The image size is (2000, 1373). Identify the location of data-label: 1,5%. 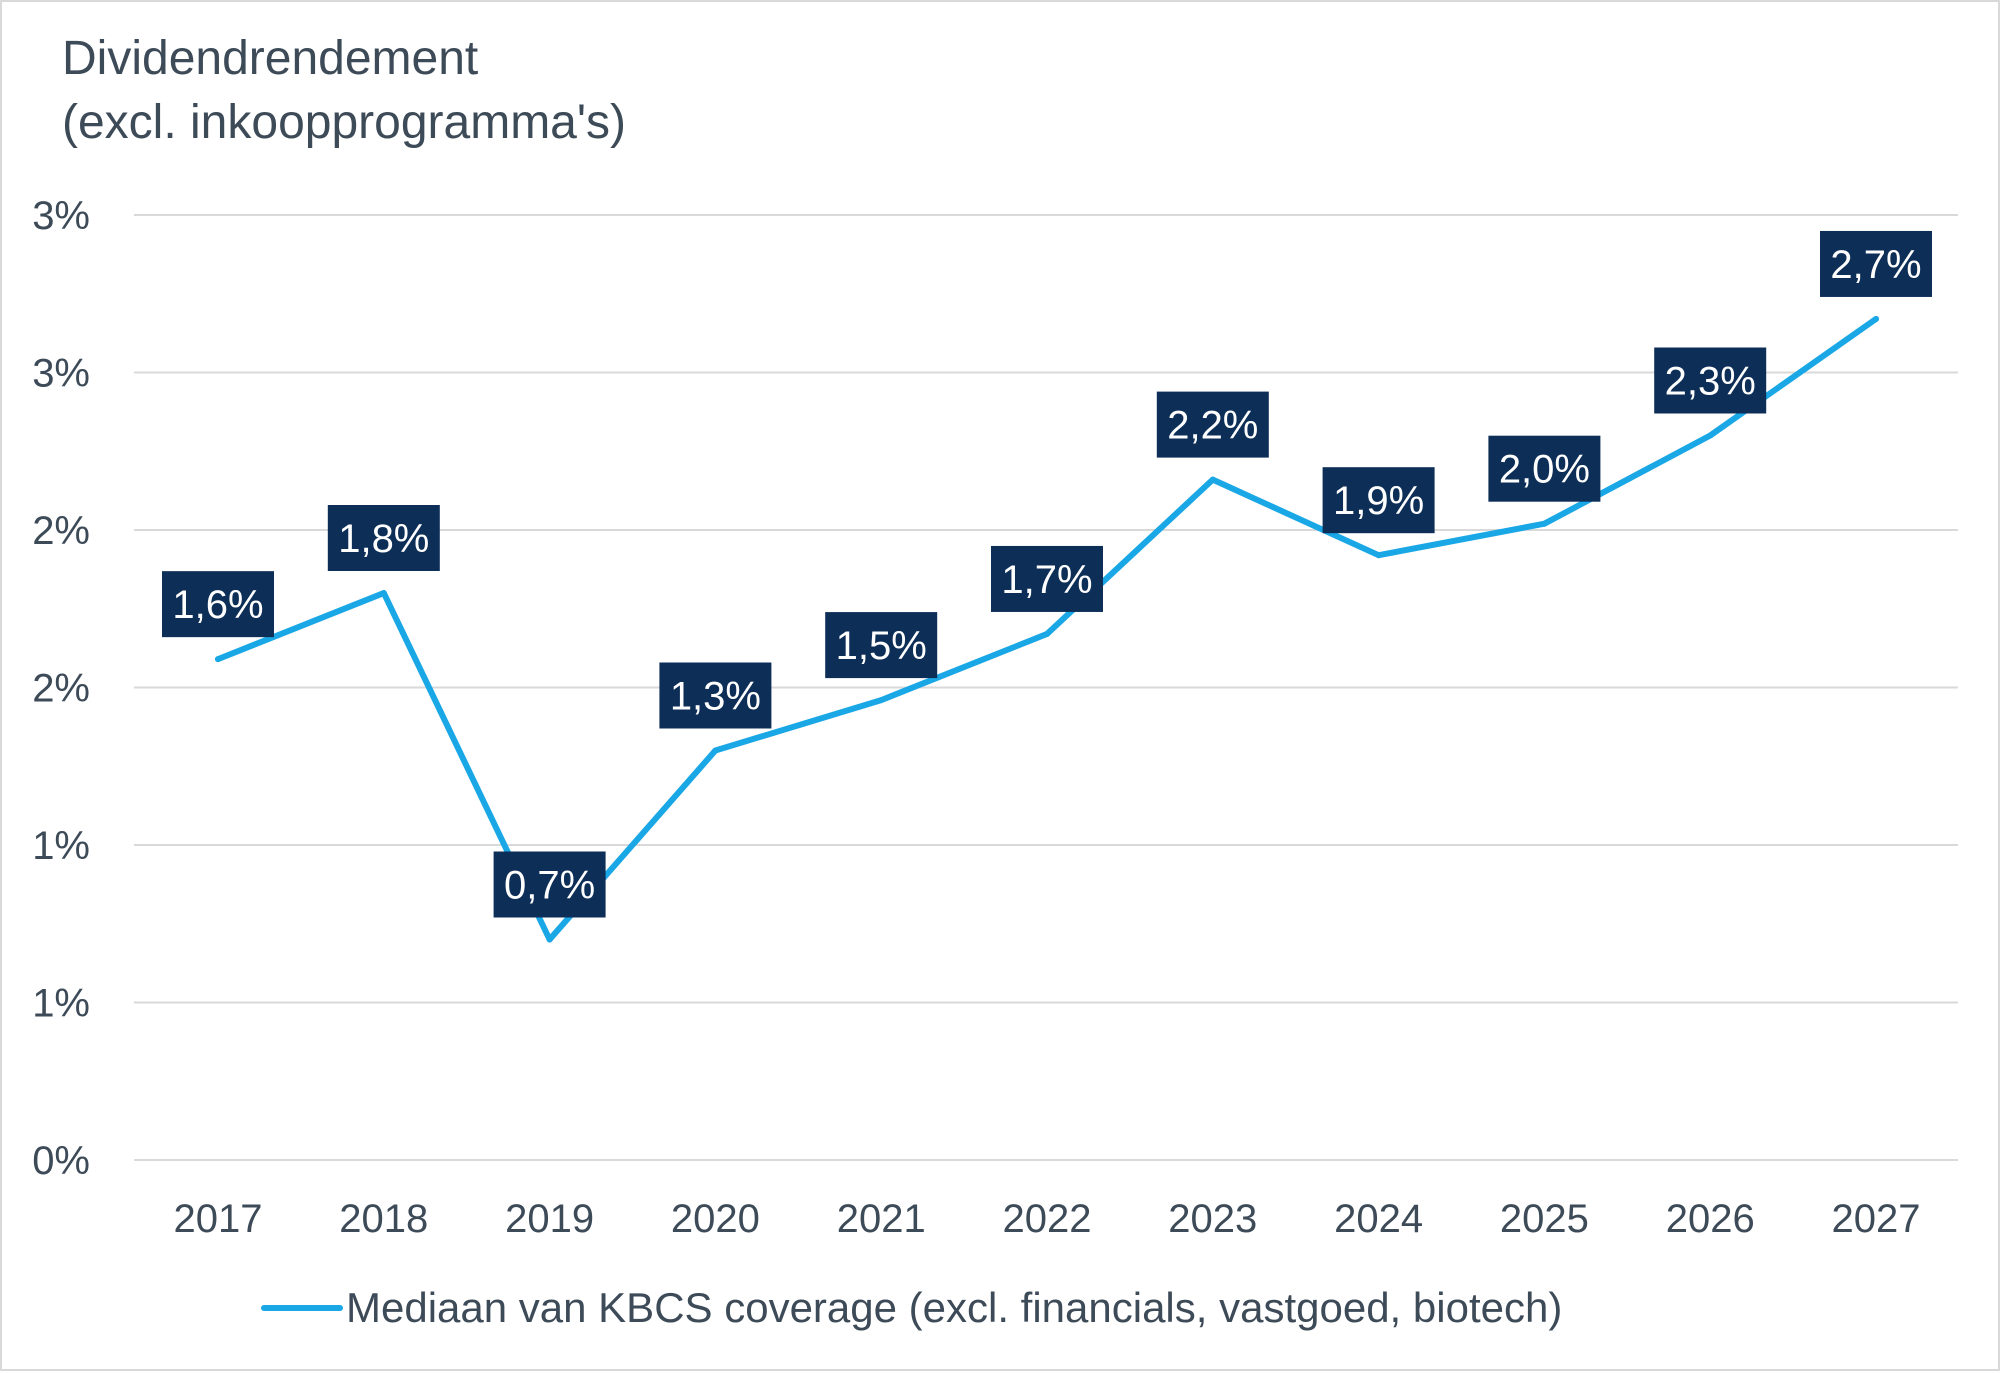
(881, 645).